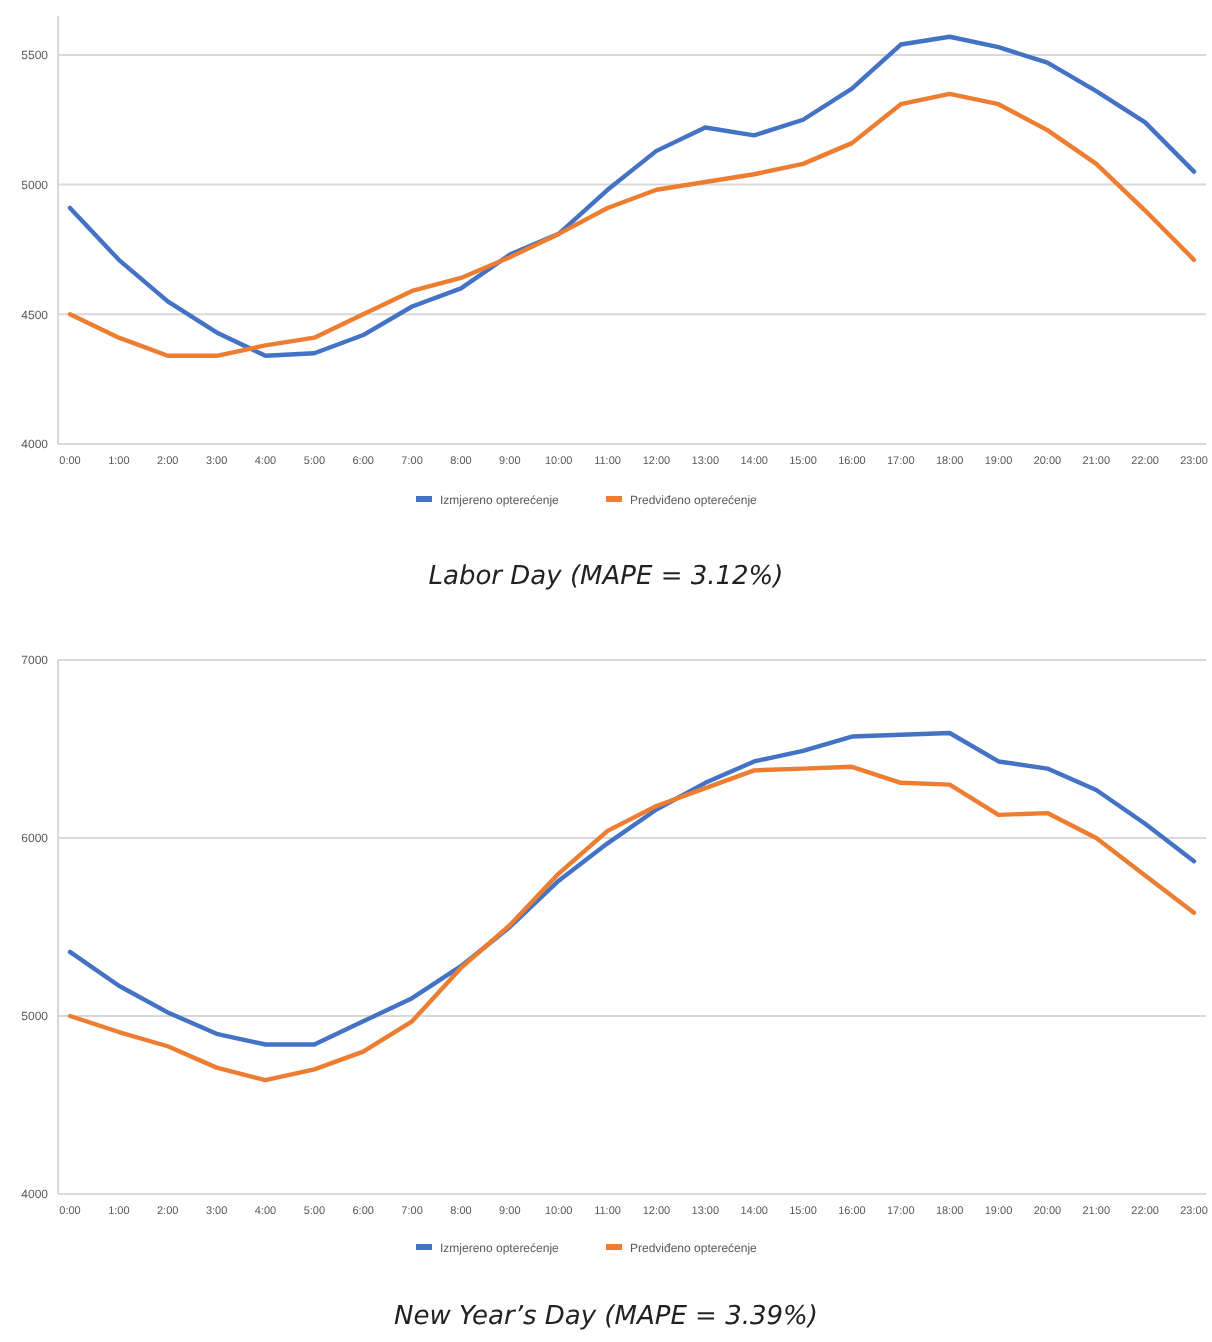  What do you see at coordinates (606, 577) in the screenshot?
I see `text: Labor Day (MAPE = 3.12%)` at bounding box center [606, 577].